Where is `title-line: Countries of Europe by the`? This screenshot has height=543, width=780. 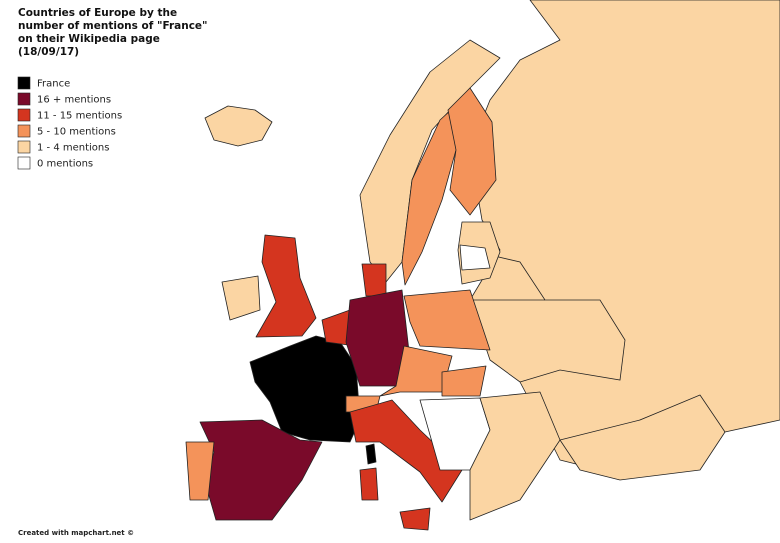
title-line: Countries of Europe by the is located at coordinates (97, 13).